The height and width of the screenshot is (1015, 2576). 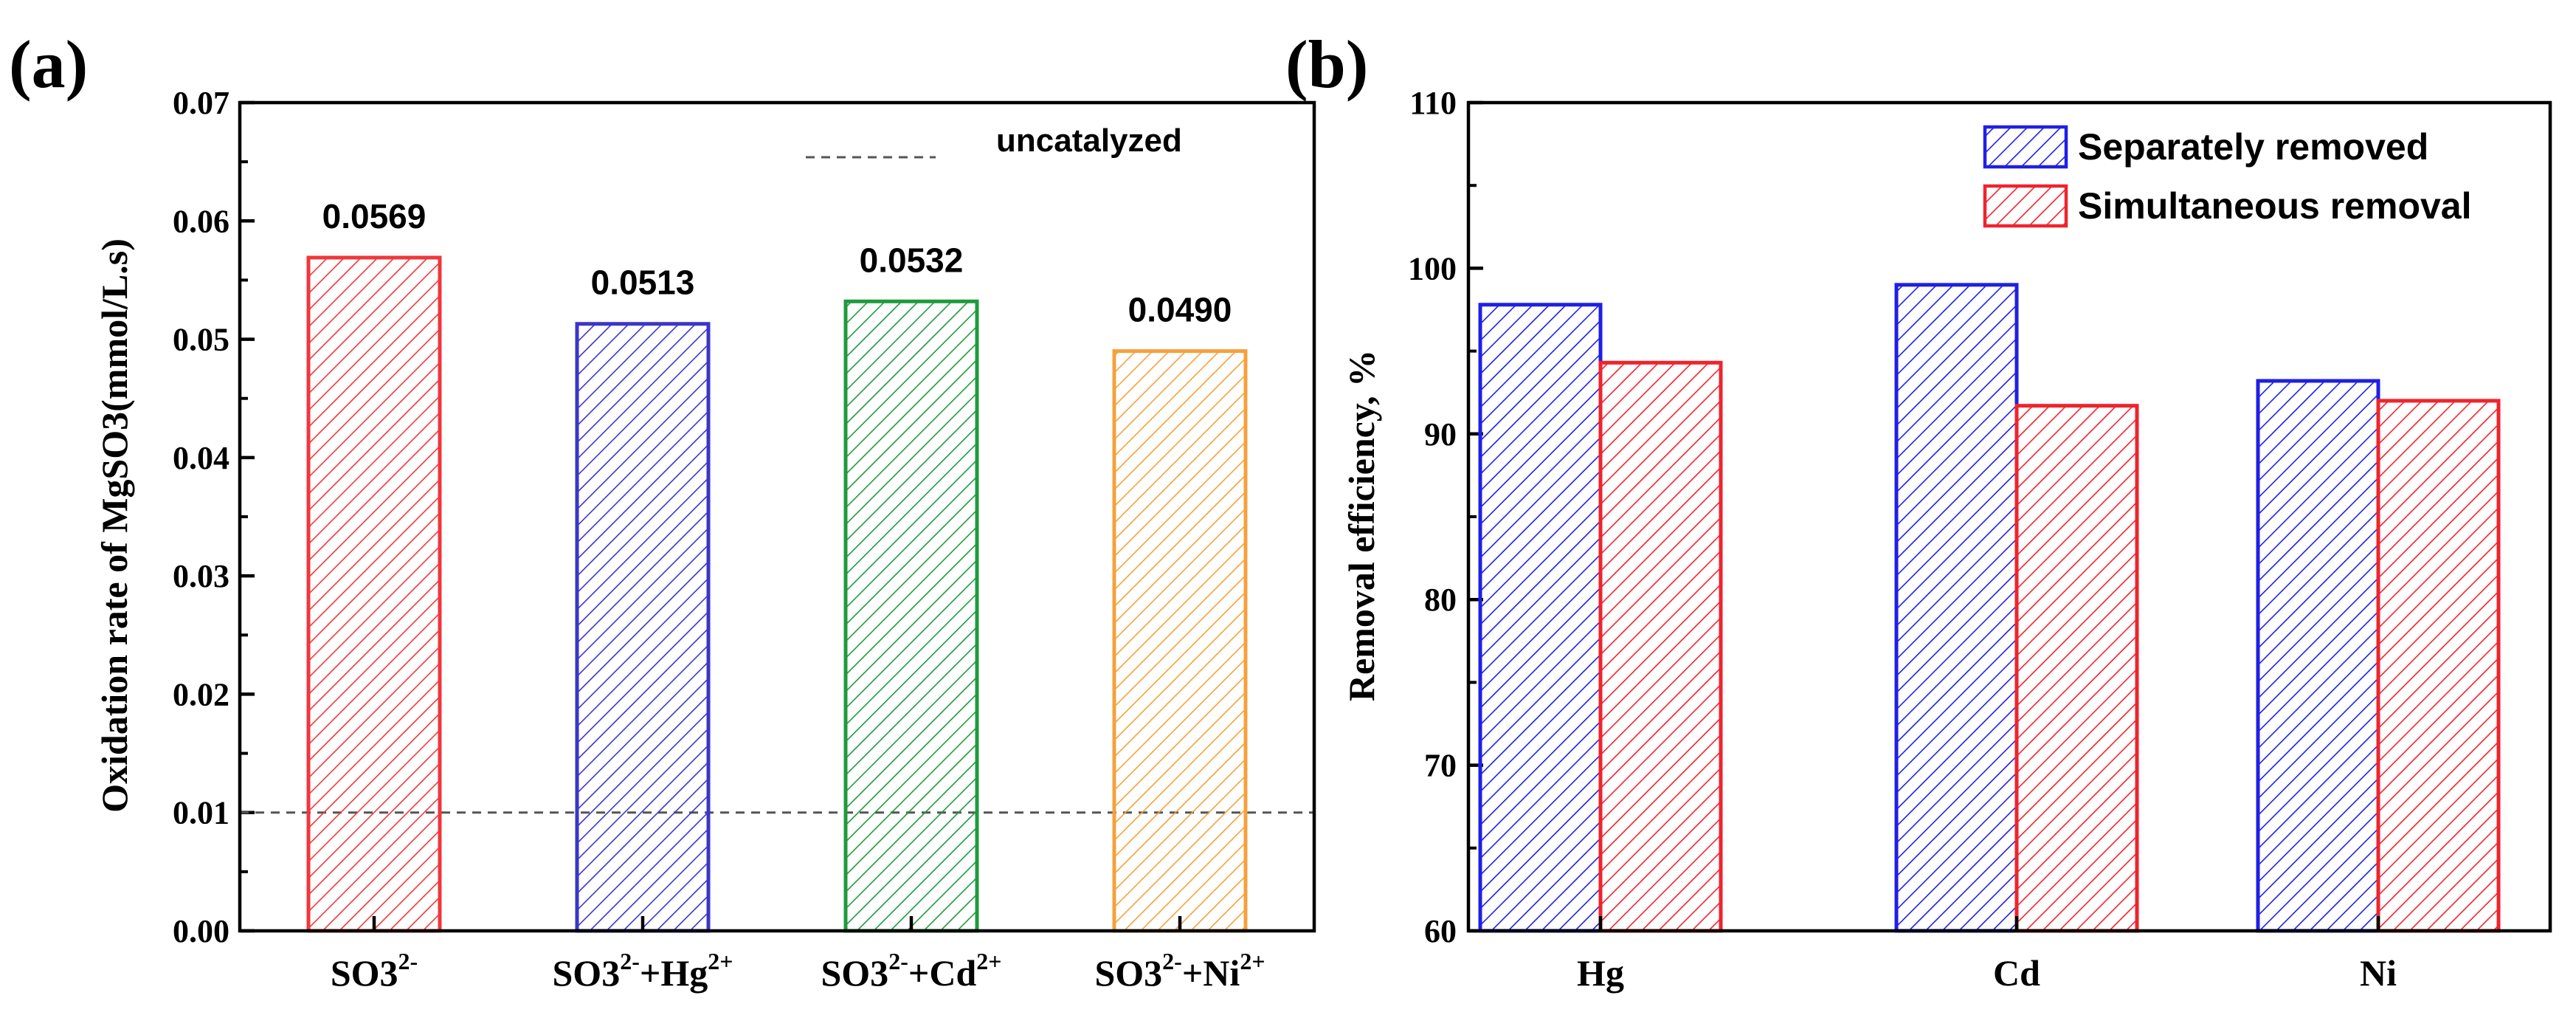 I want to click on panel-a-x-tick-labels: SO32- SO32-+Hg2+ SO32-+Cd2+ SO32-+Ni2+, so click(x=798, y=955).